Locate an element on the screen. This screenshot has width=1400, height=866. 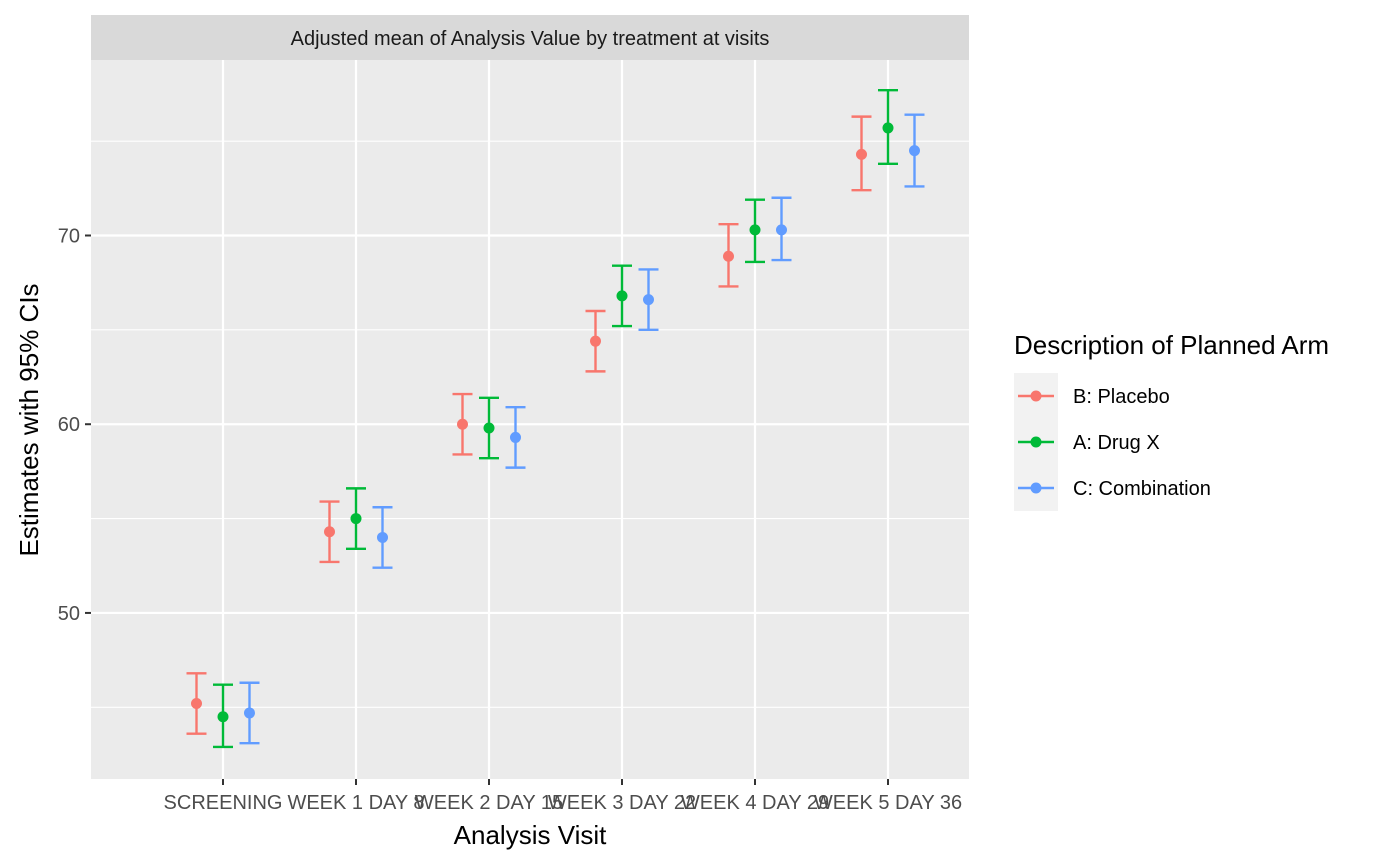
x-tick-label: WEEK 2 DAY 15 is located at coordinates (489, 803).